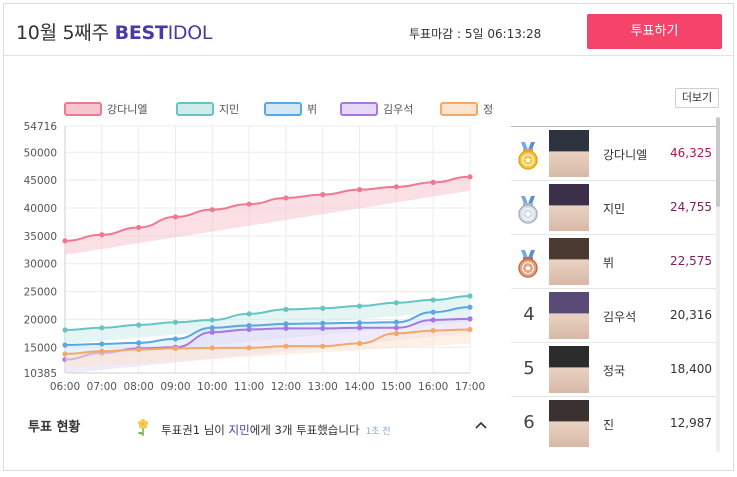 This screenshot has height=477, width=737. I want to click on title-best: BEST, so click(141, 33).